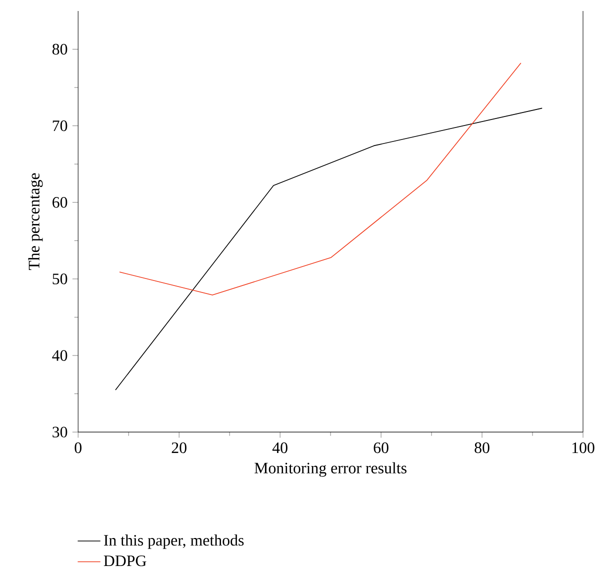 The height and width of the screenshot is (575, 600). What do you see at coordinates (60, 49) in the screenshot?
I see `y-tick-label: 80` at bounding box center [60, 49].